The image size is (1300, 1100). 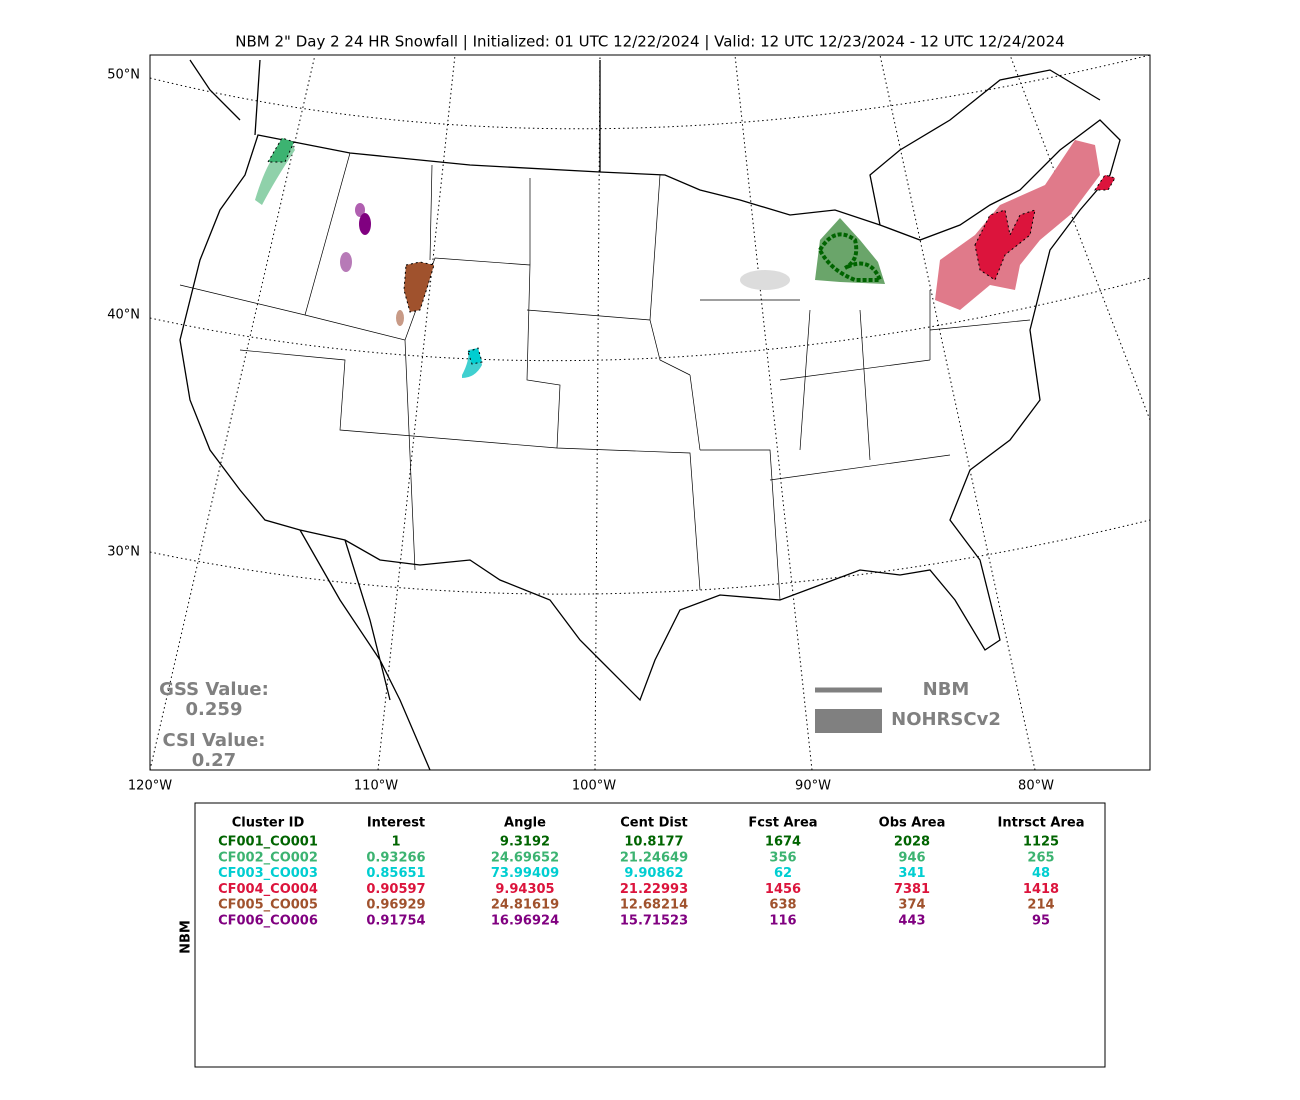 I want to click on column-header: Fcst Area, so click(x=782, y=823).